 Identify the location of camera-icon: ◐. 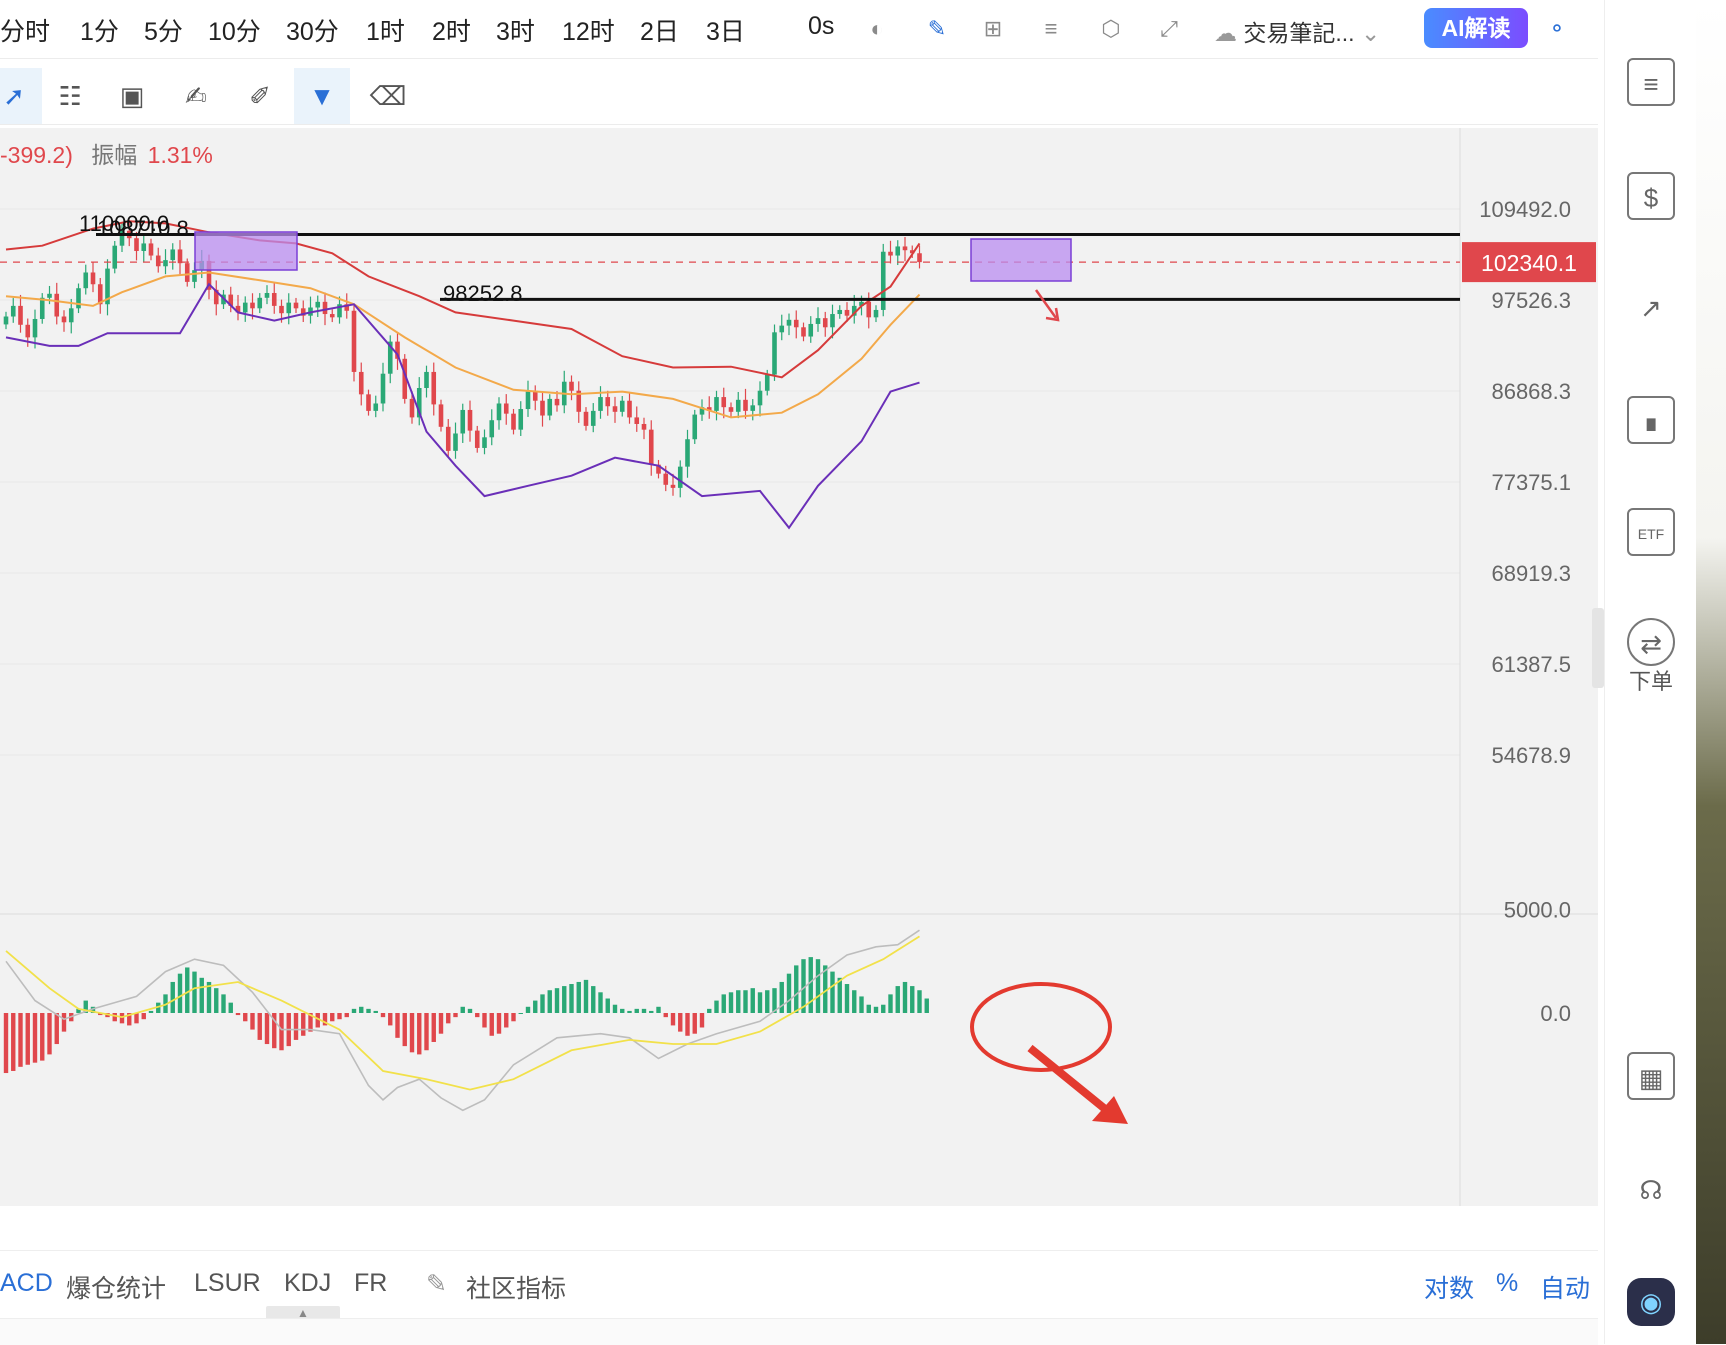
(877, 28).